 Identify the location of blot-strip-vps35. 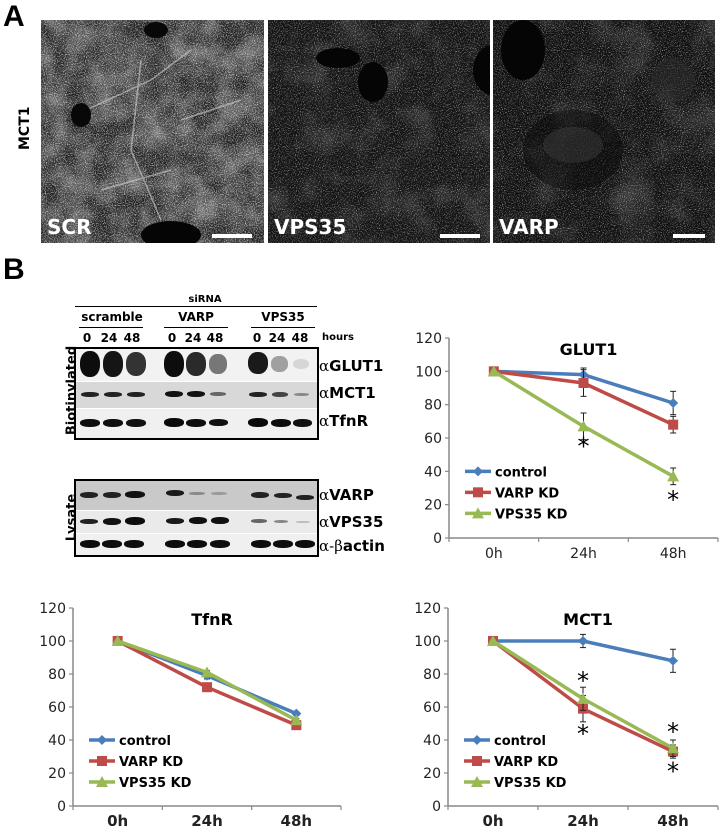
(196, 522).